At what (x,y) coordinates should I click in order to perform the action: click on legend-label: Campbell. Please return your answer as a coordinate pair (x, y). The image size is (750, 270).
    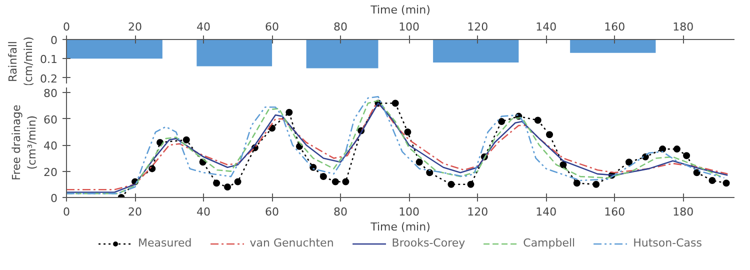
    Looking at the image, I should click on (549, 243).